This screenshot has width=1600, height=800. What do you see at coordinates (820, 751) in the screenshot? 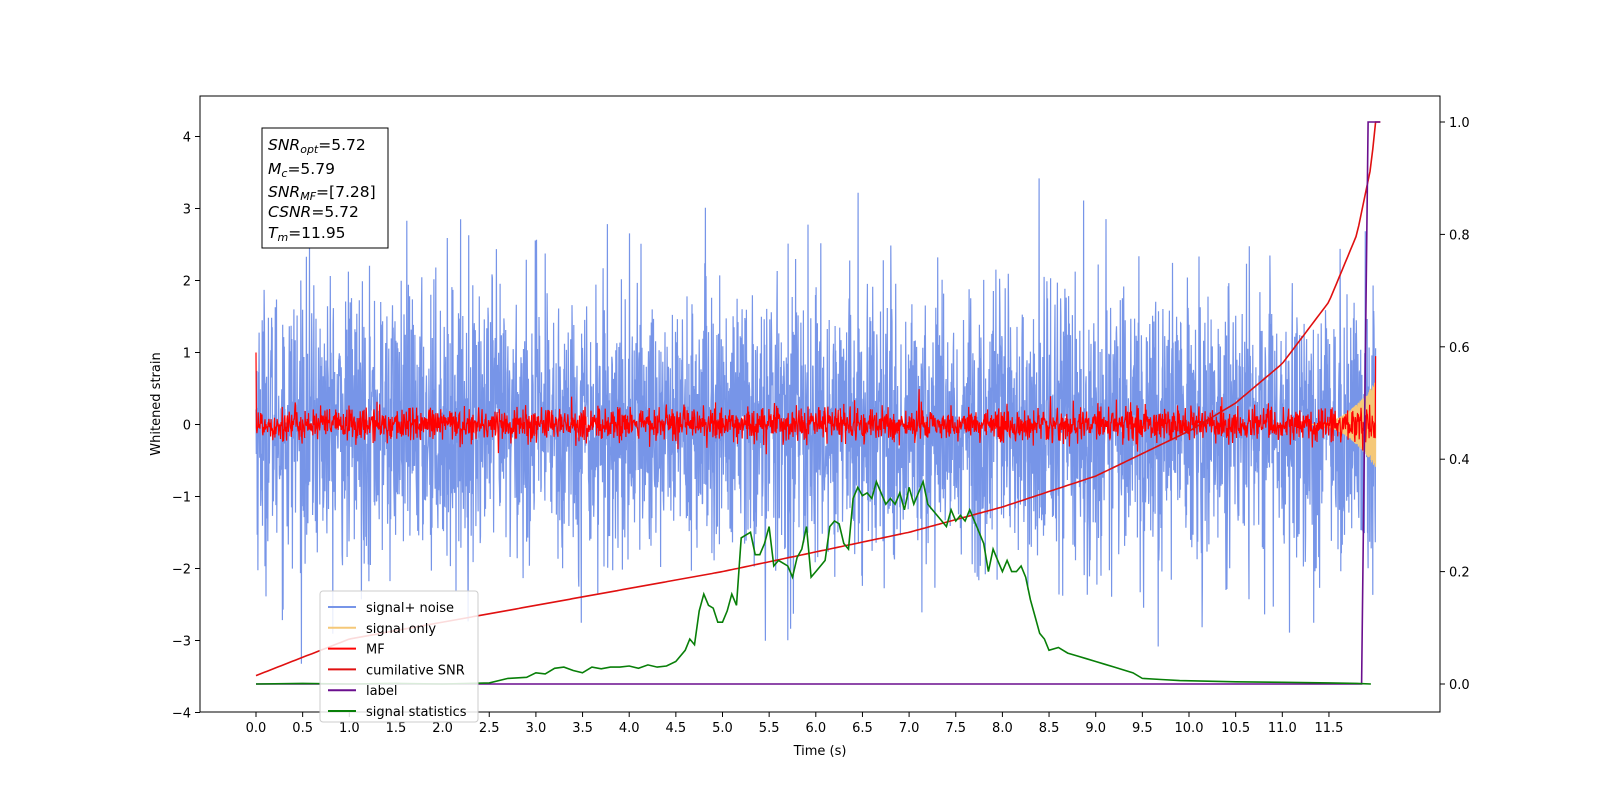
I see `x-axis-label: Time (s)` at bounding box center [820, 751].